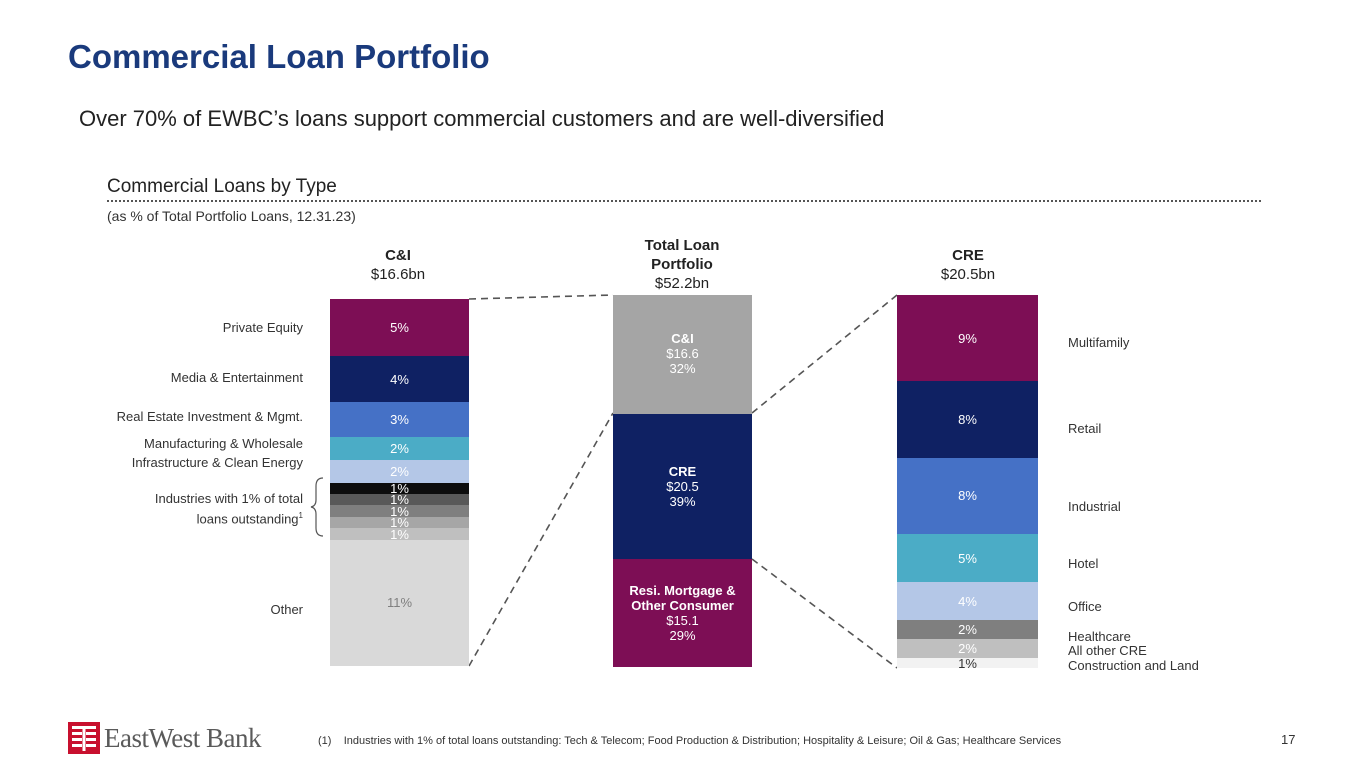  I want to click on cre-segment-0: 9%, so click(967, 338).